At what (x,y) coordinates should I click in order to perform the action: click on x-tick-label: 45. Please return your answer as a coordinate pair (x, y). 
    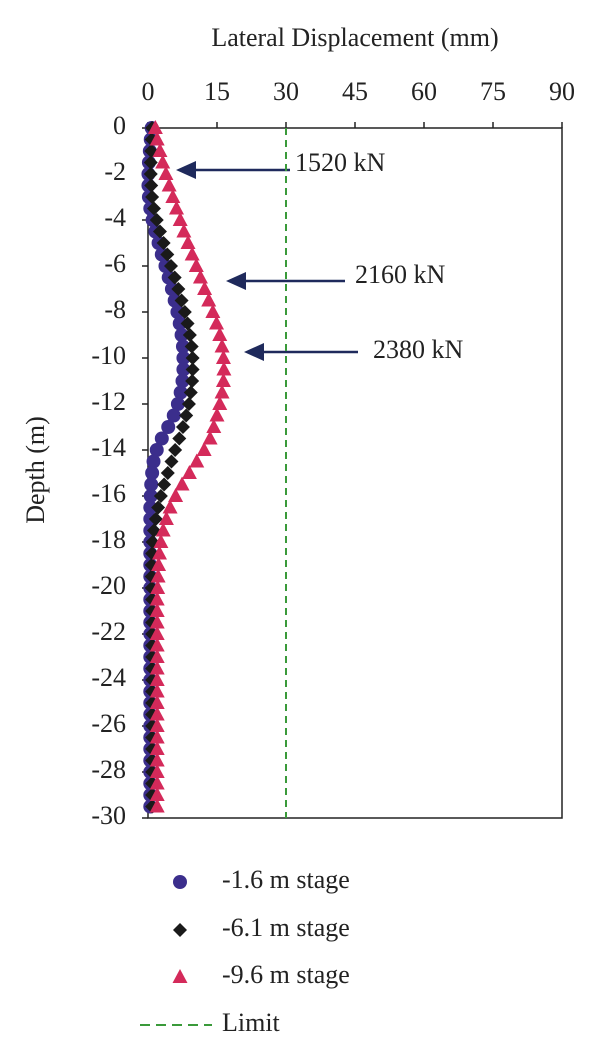
    Looking at the image, I should click on (355, 91).